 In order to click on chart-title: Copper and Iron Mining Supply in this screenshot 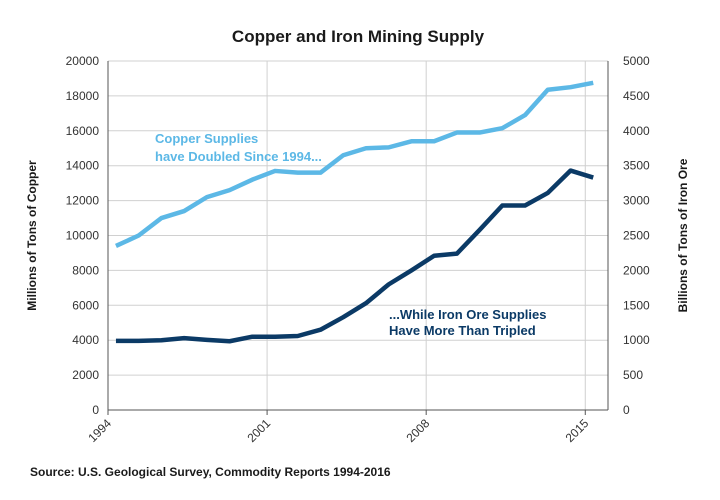, I will do `click(358, 36)`.